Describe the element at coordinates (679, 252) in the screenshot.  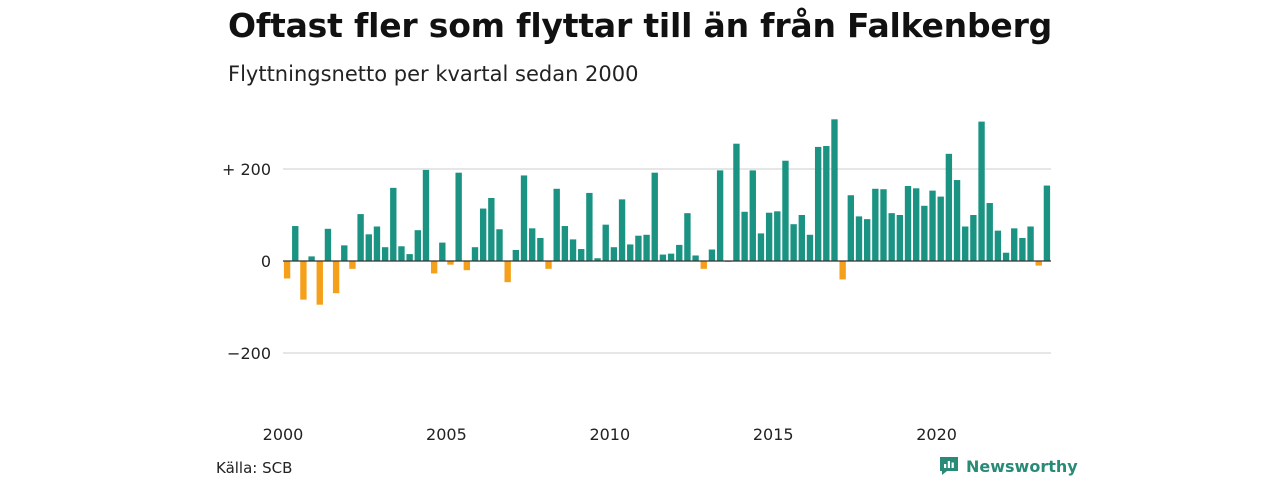
I see `bar: 2012K1` at that location.